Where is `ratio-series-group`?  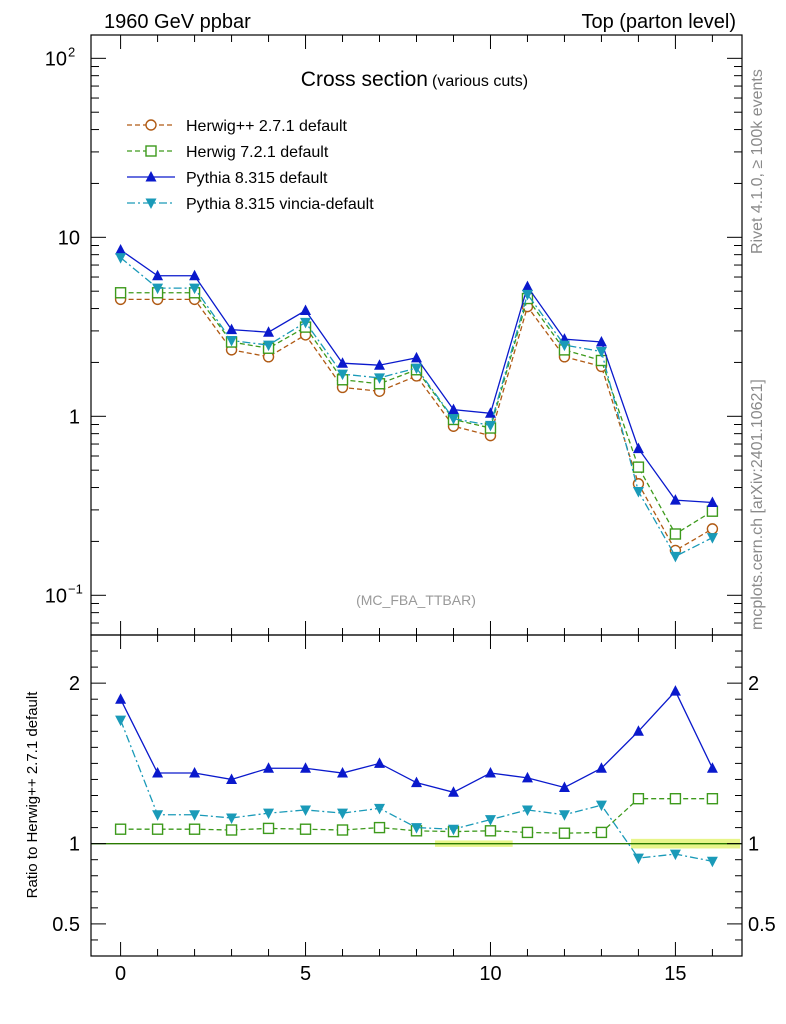
ratio-series-group is located at coordinates (416, 776).